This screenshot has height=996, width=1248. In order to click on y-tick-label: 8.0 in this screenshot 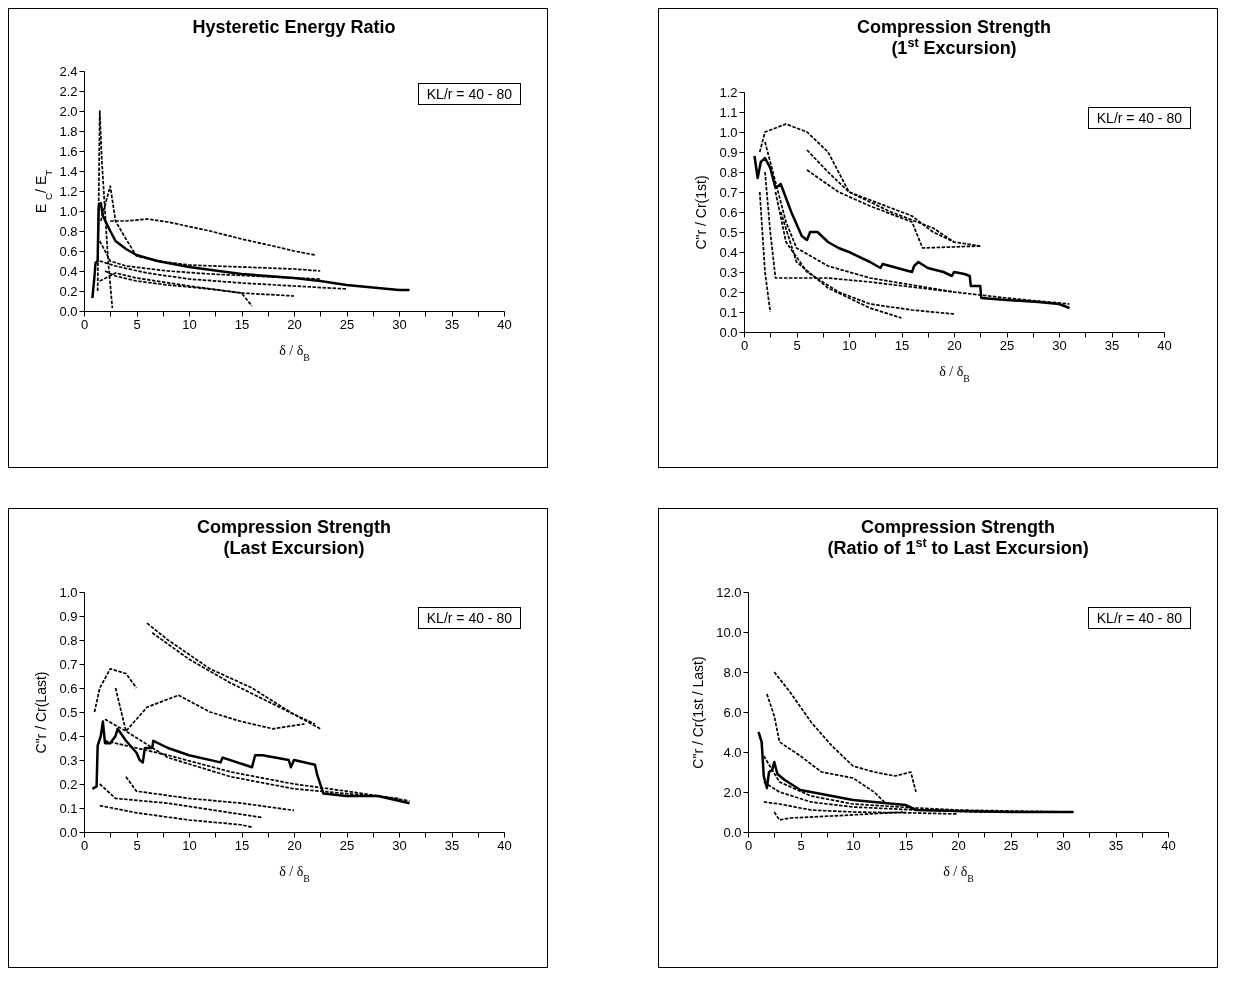, I will do `click(731, 672)`.